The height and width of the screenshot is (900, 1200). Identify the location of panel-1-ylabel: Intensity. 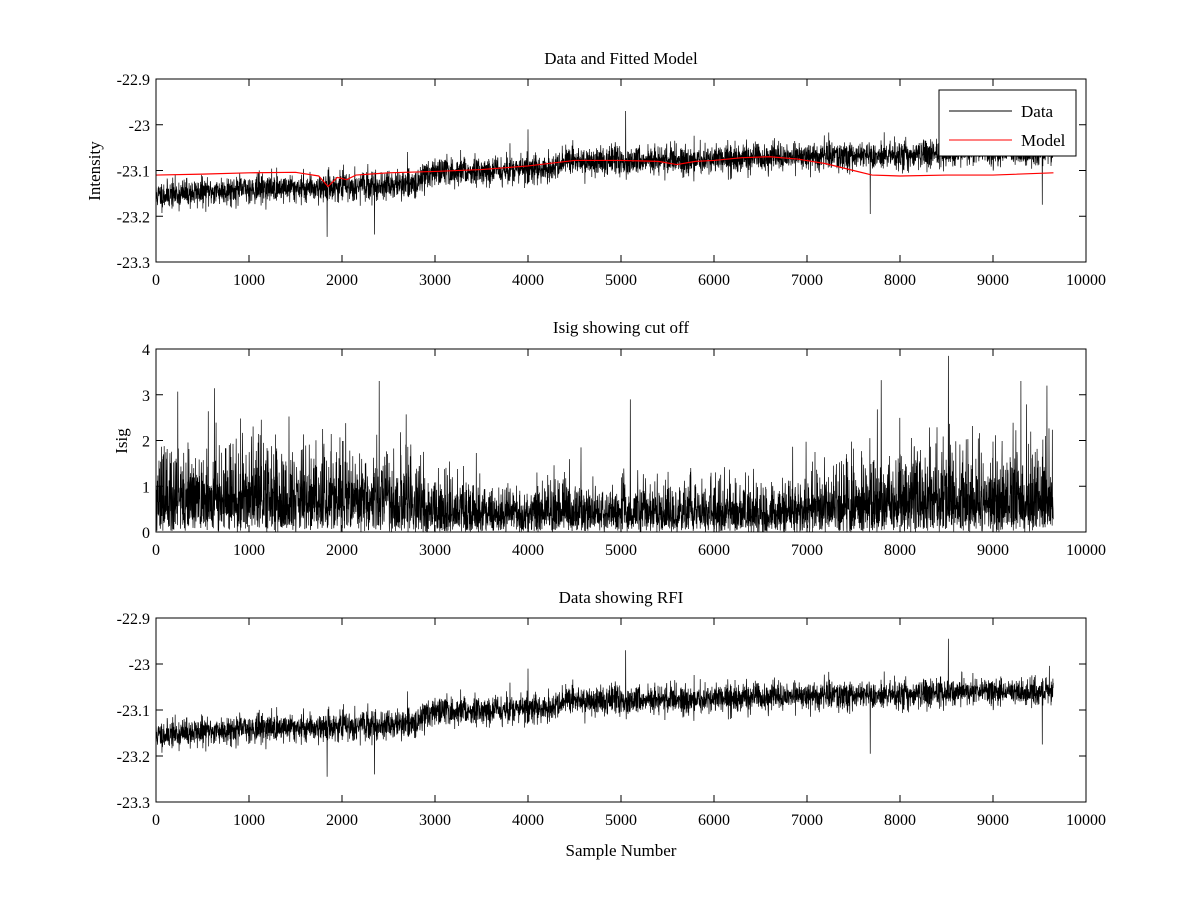
(94, 171).